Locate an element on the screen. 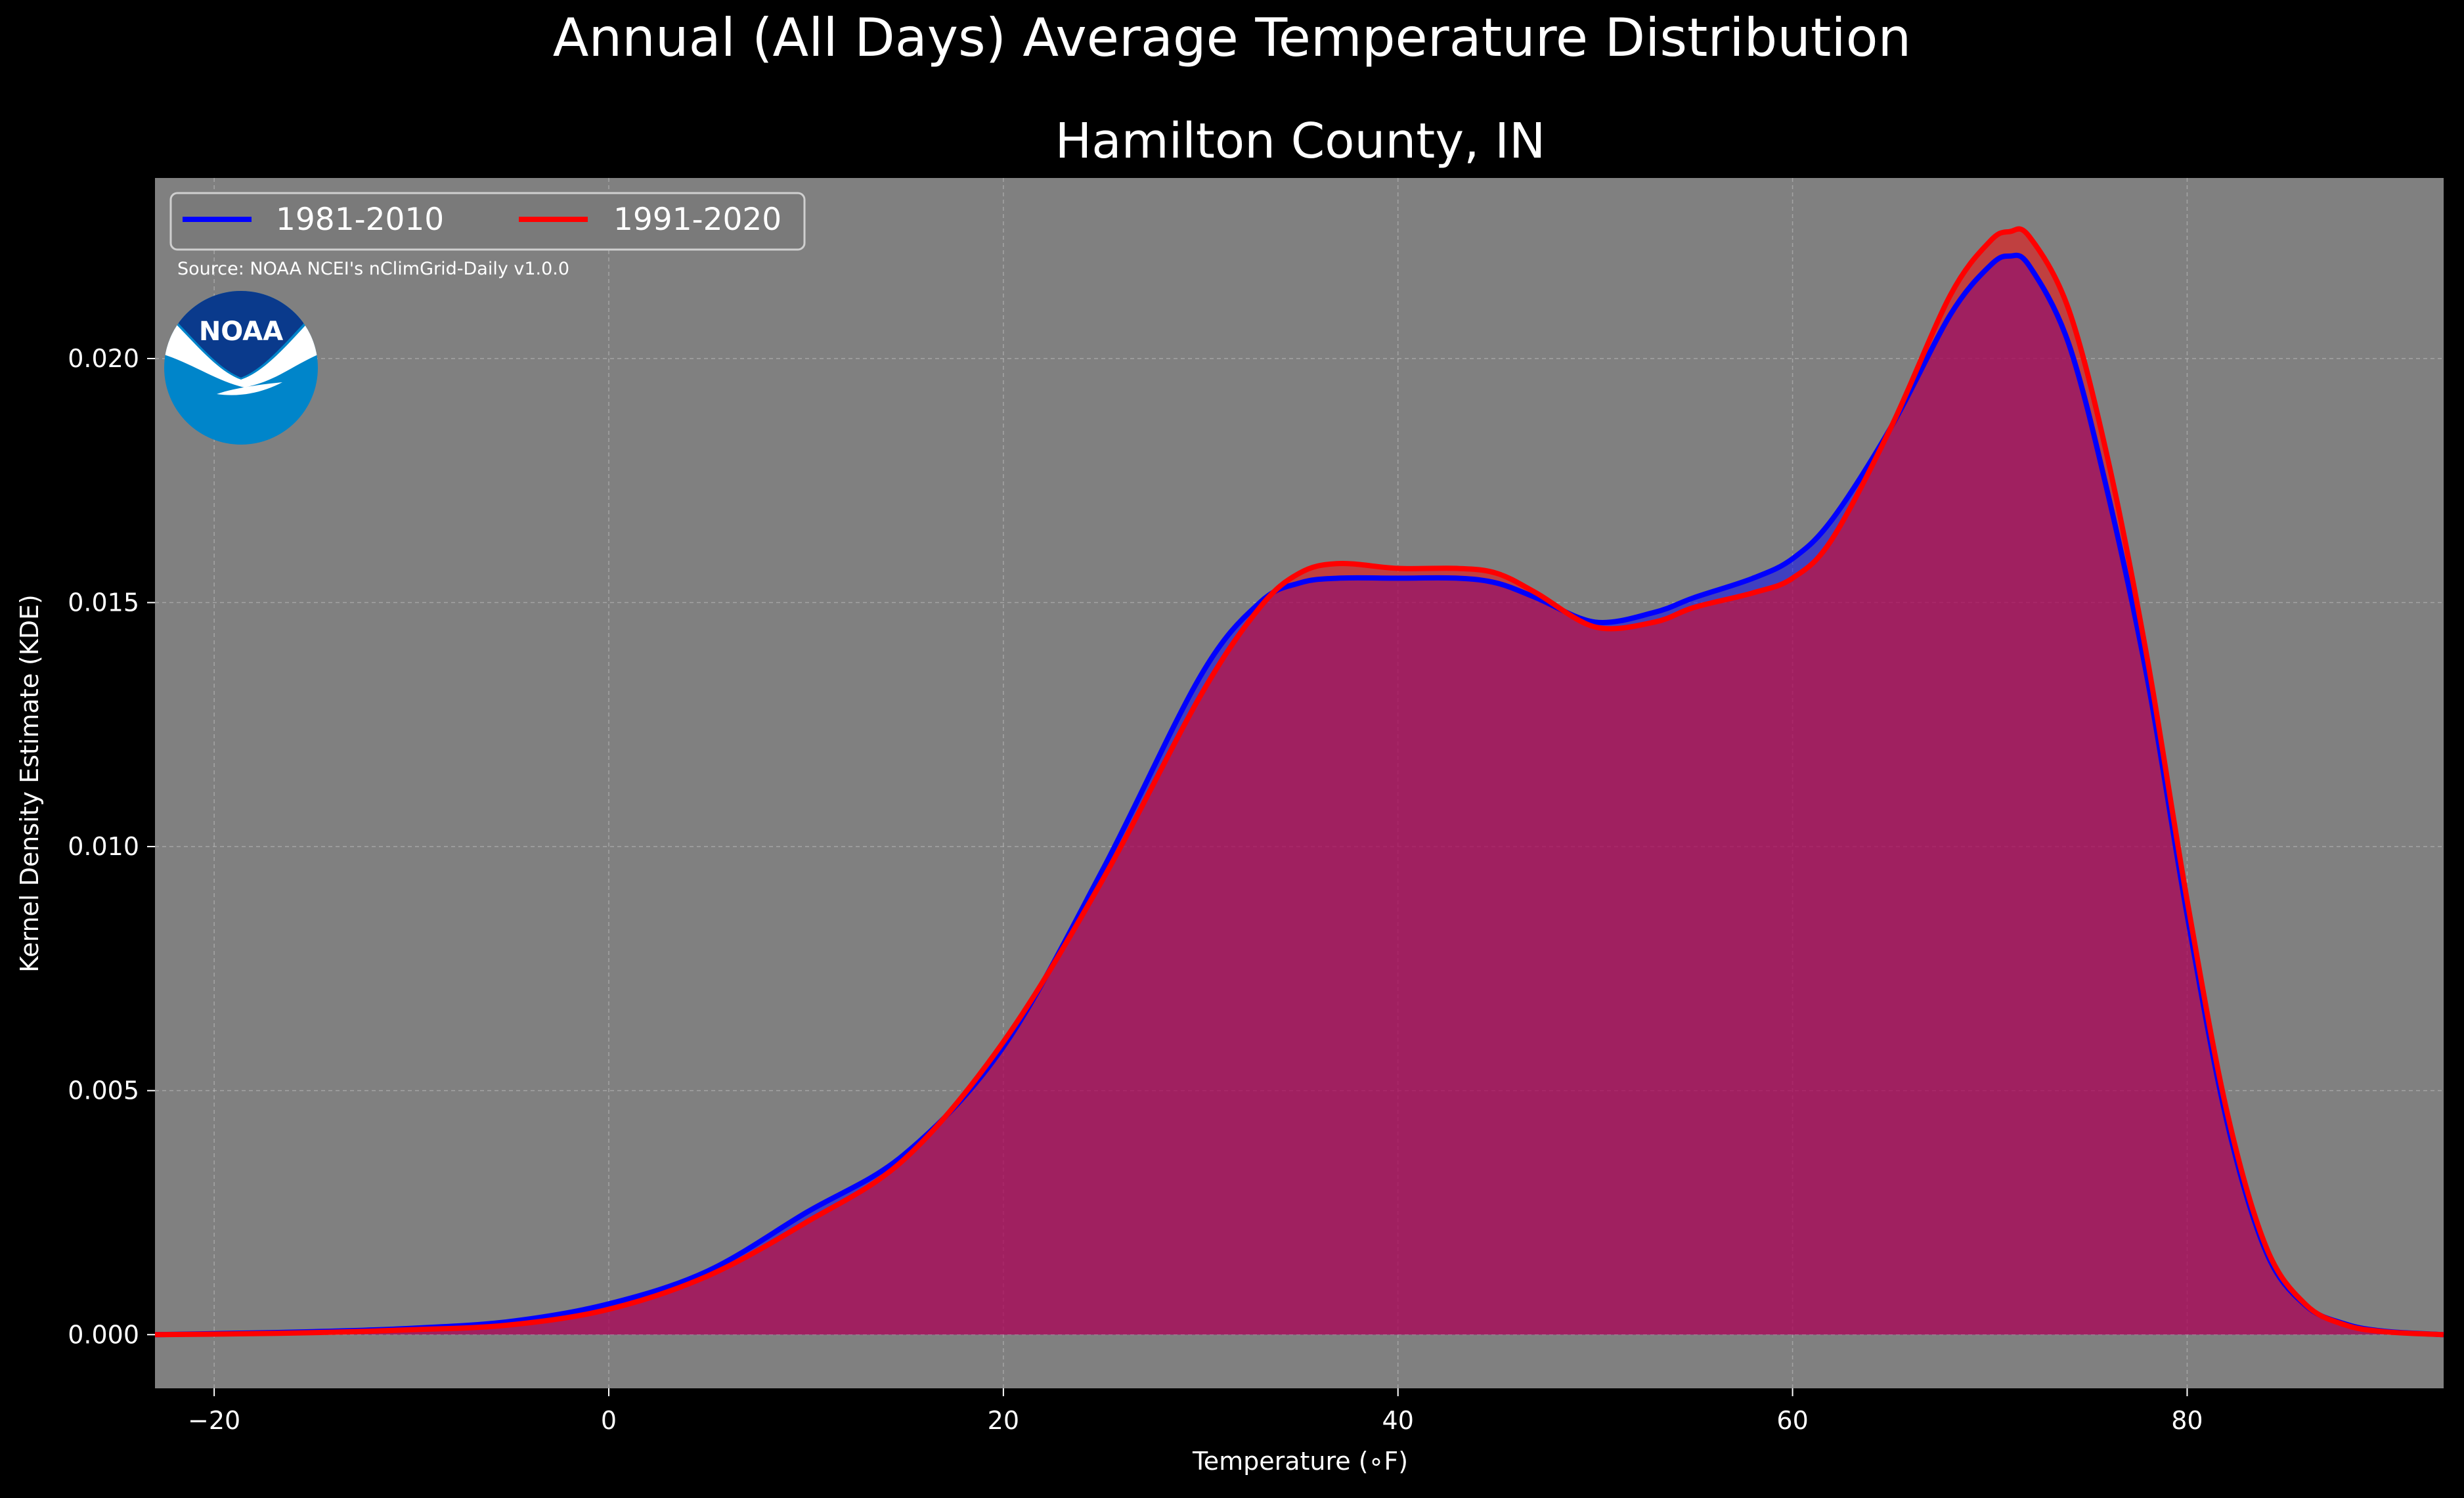  x-axis-label: Temperature (∘F) is located at coordinates (1300, 1462).